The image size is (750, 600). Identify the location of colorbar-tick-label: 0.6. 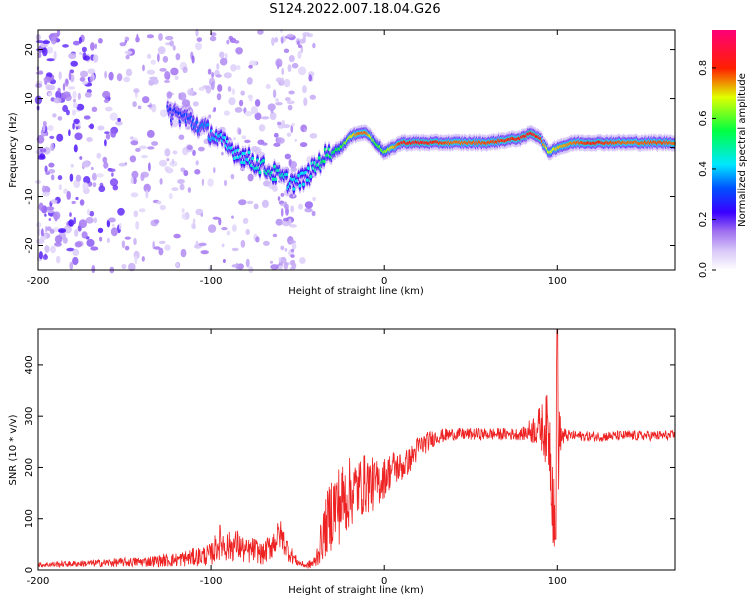
(703, 118).